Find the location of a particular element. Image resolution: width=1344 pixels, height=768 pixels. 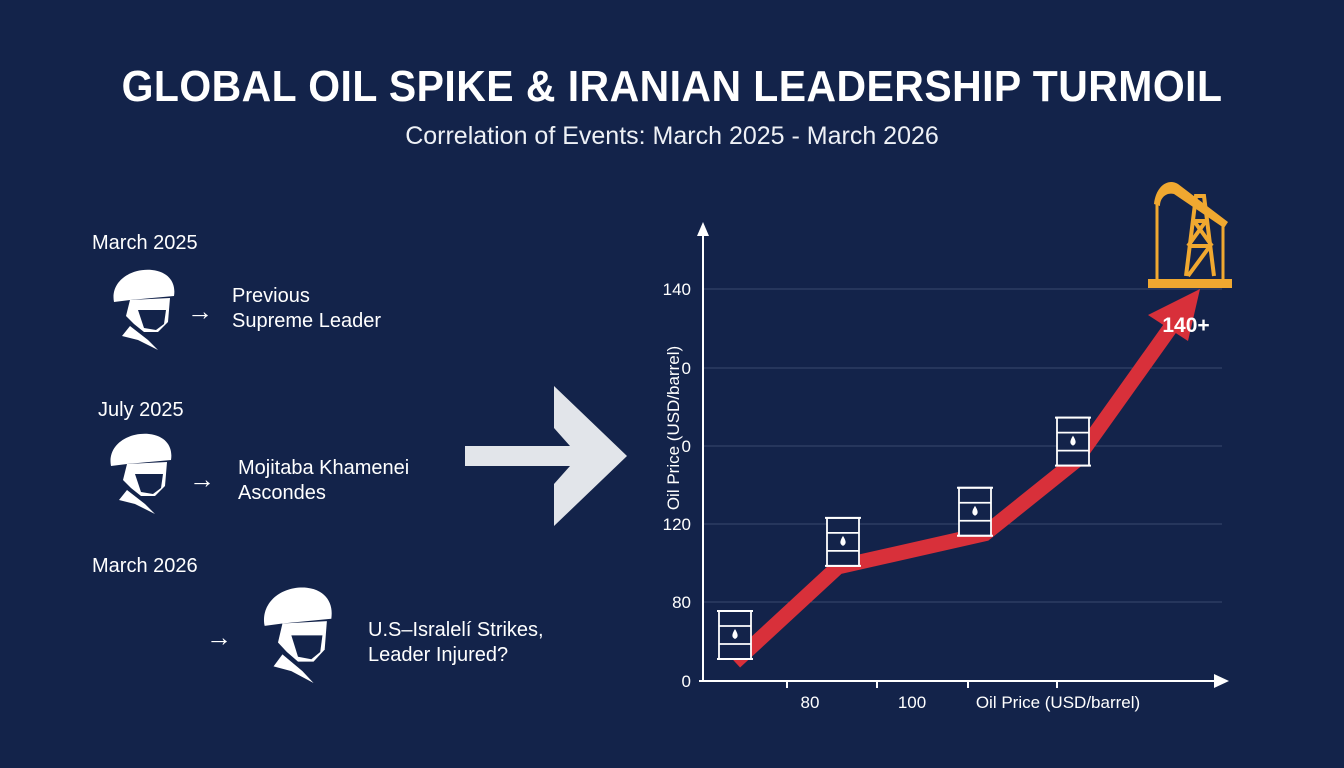

x-tick-label: 100 is located at coordinates (912, 702).